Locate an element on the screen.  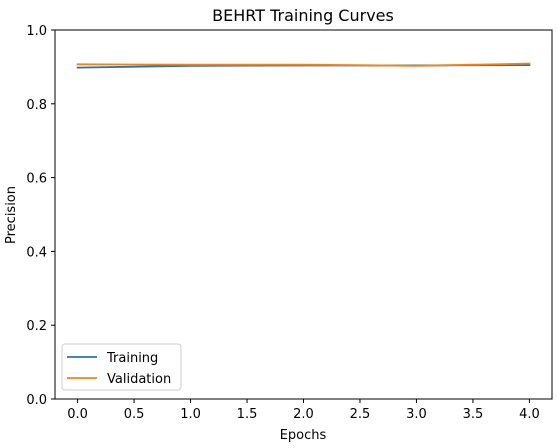
legend-label-validation: Validation is located at coordinates (139, 379).